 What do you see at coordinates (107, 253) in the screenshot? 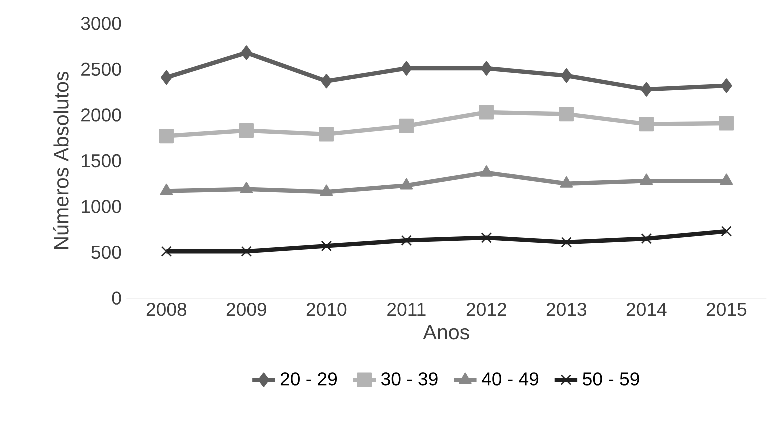
I see `y-tick-label: 500` at bounding box center [107, 253].